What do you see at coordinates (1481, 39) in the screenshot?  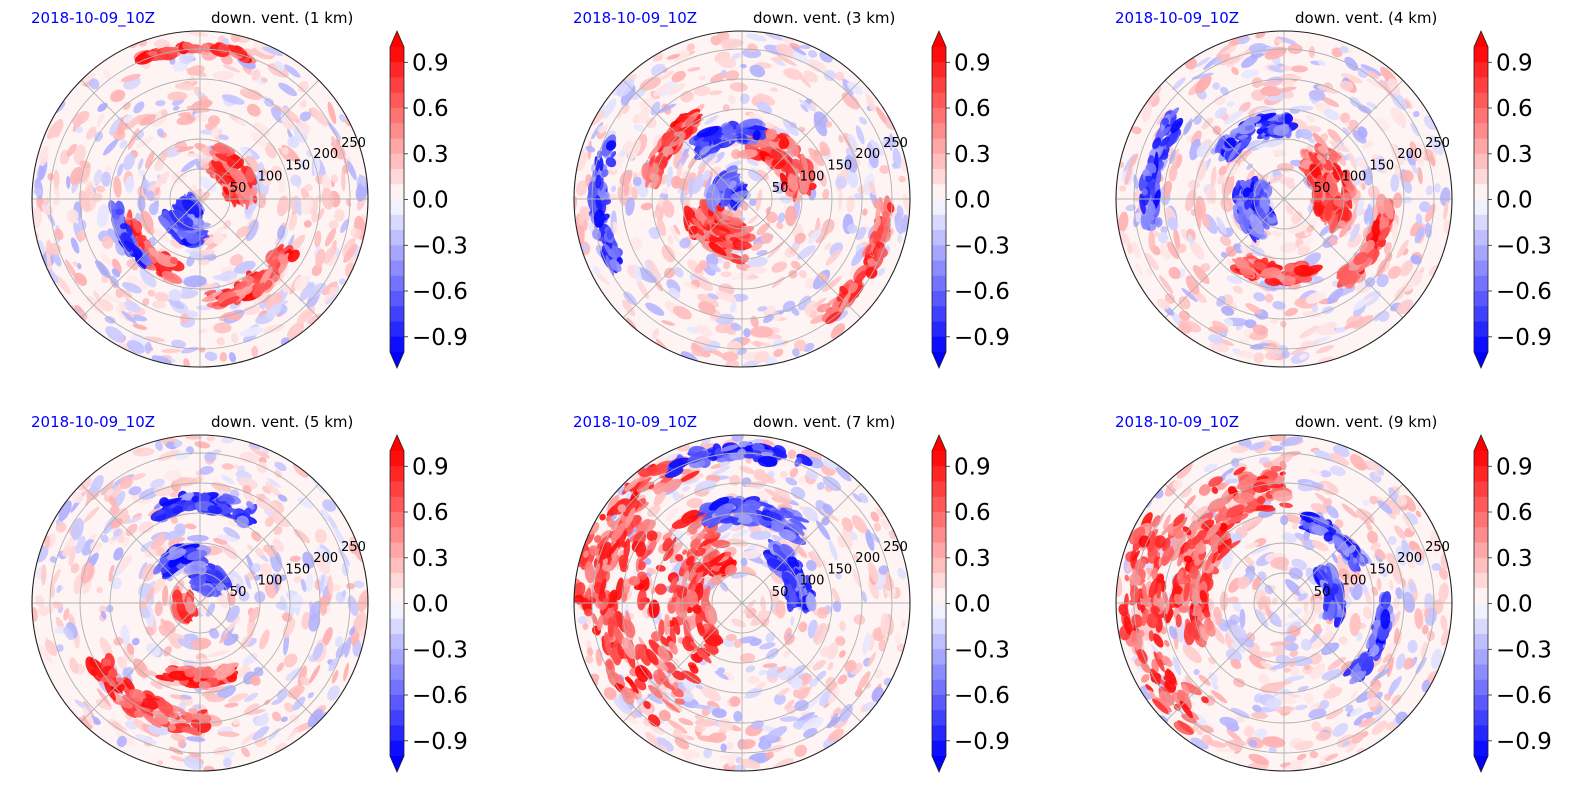 I see `colorbar-extend-max` at bounding box center [1481, 39].